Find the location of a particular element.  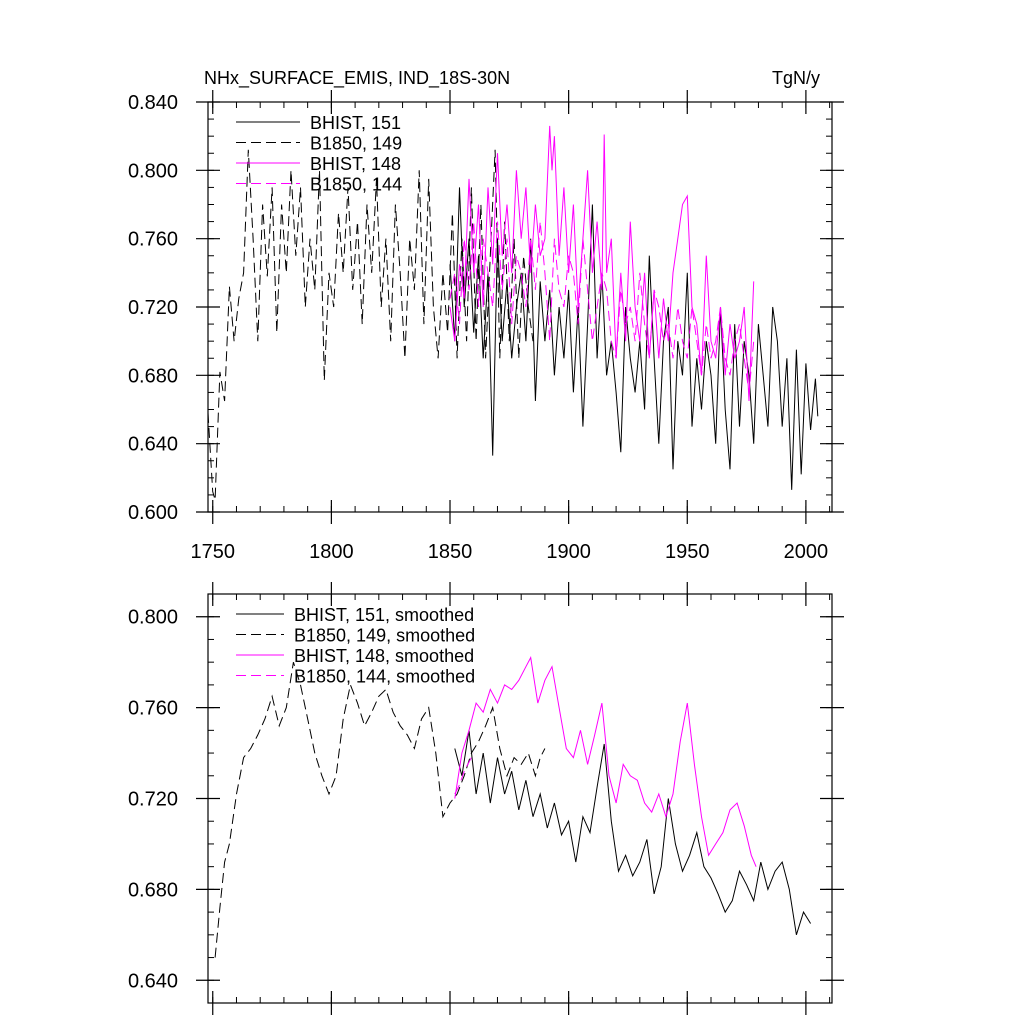

x-tick-label: 2000 is located at coordinates (806, 552).